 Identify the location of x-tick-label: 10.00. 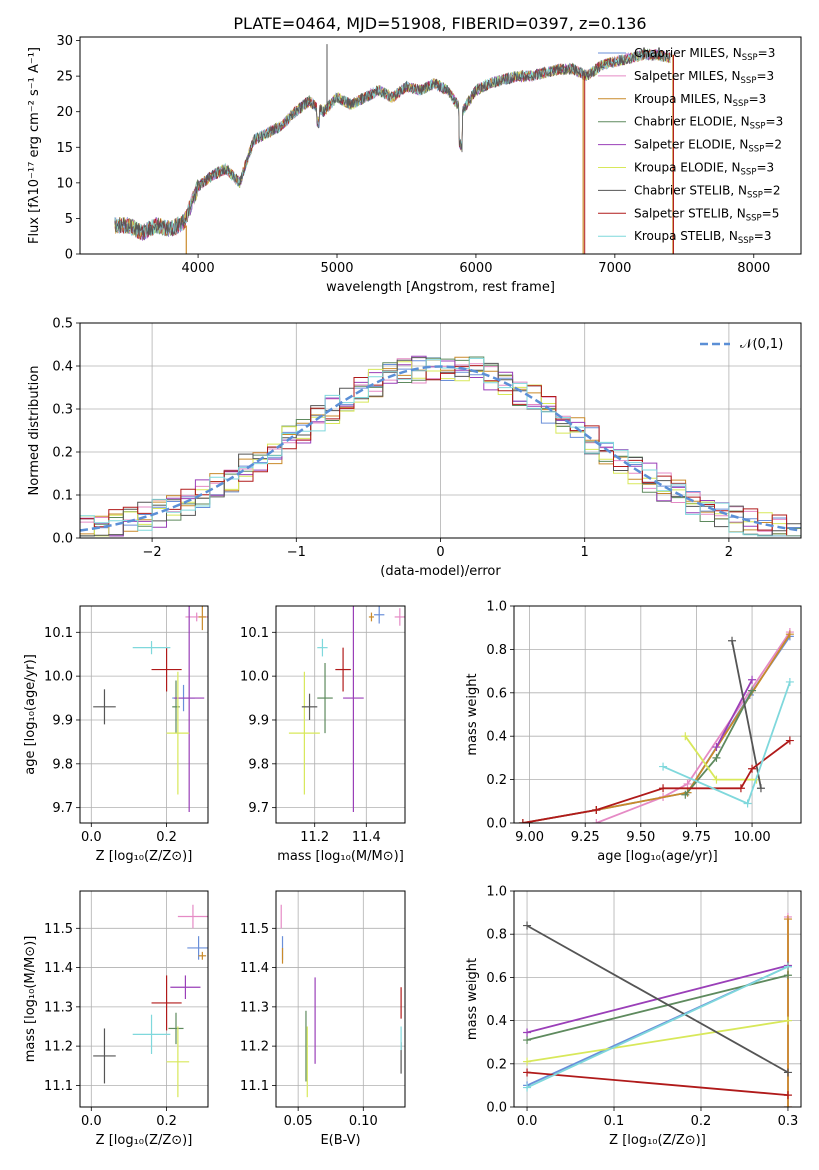
(751, 837).